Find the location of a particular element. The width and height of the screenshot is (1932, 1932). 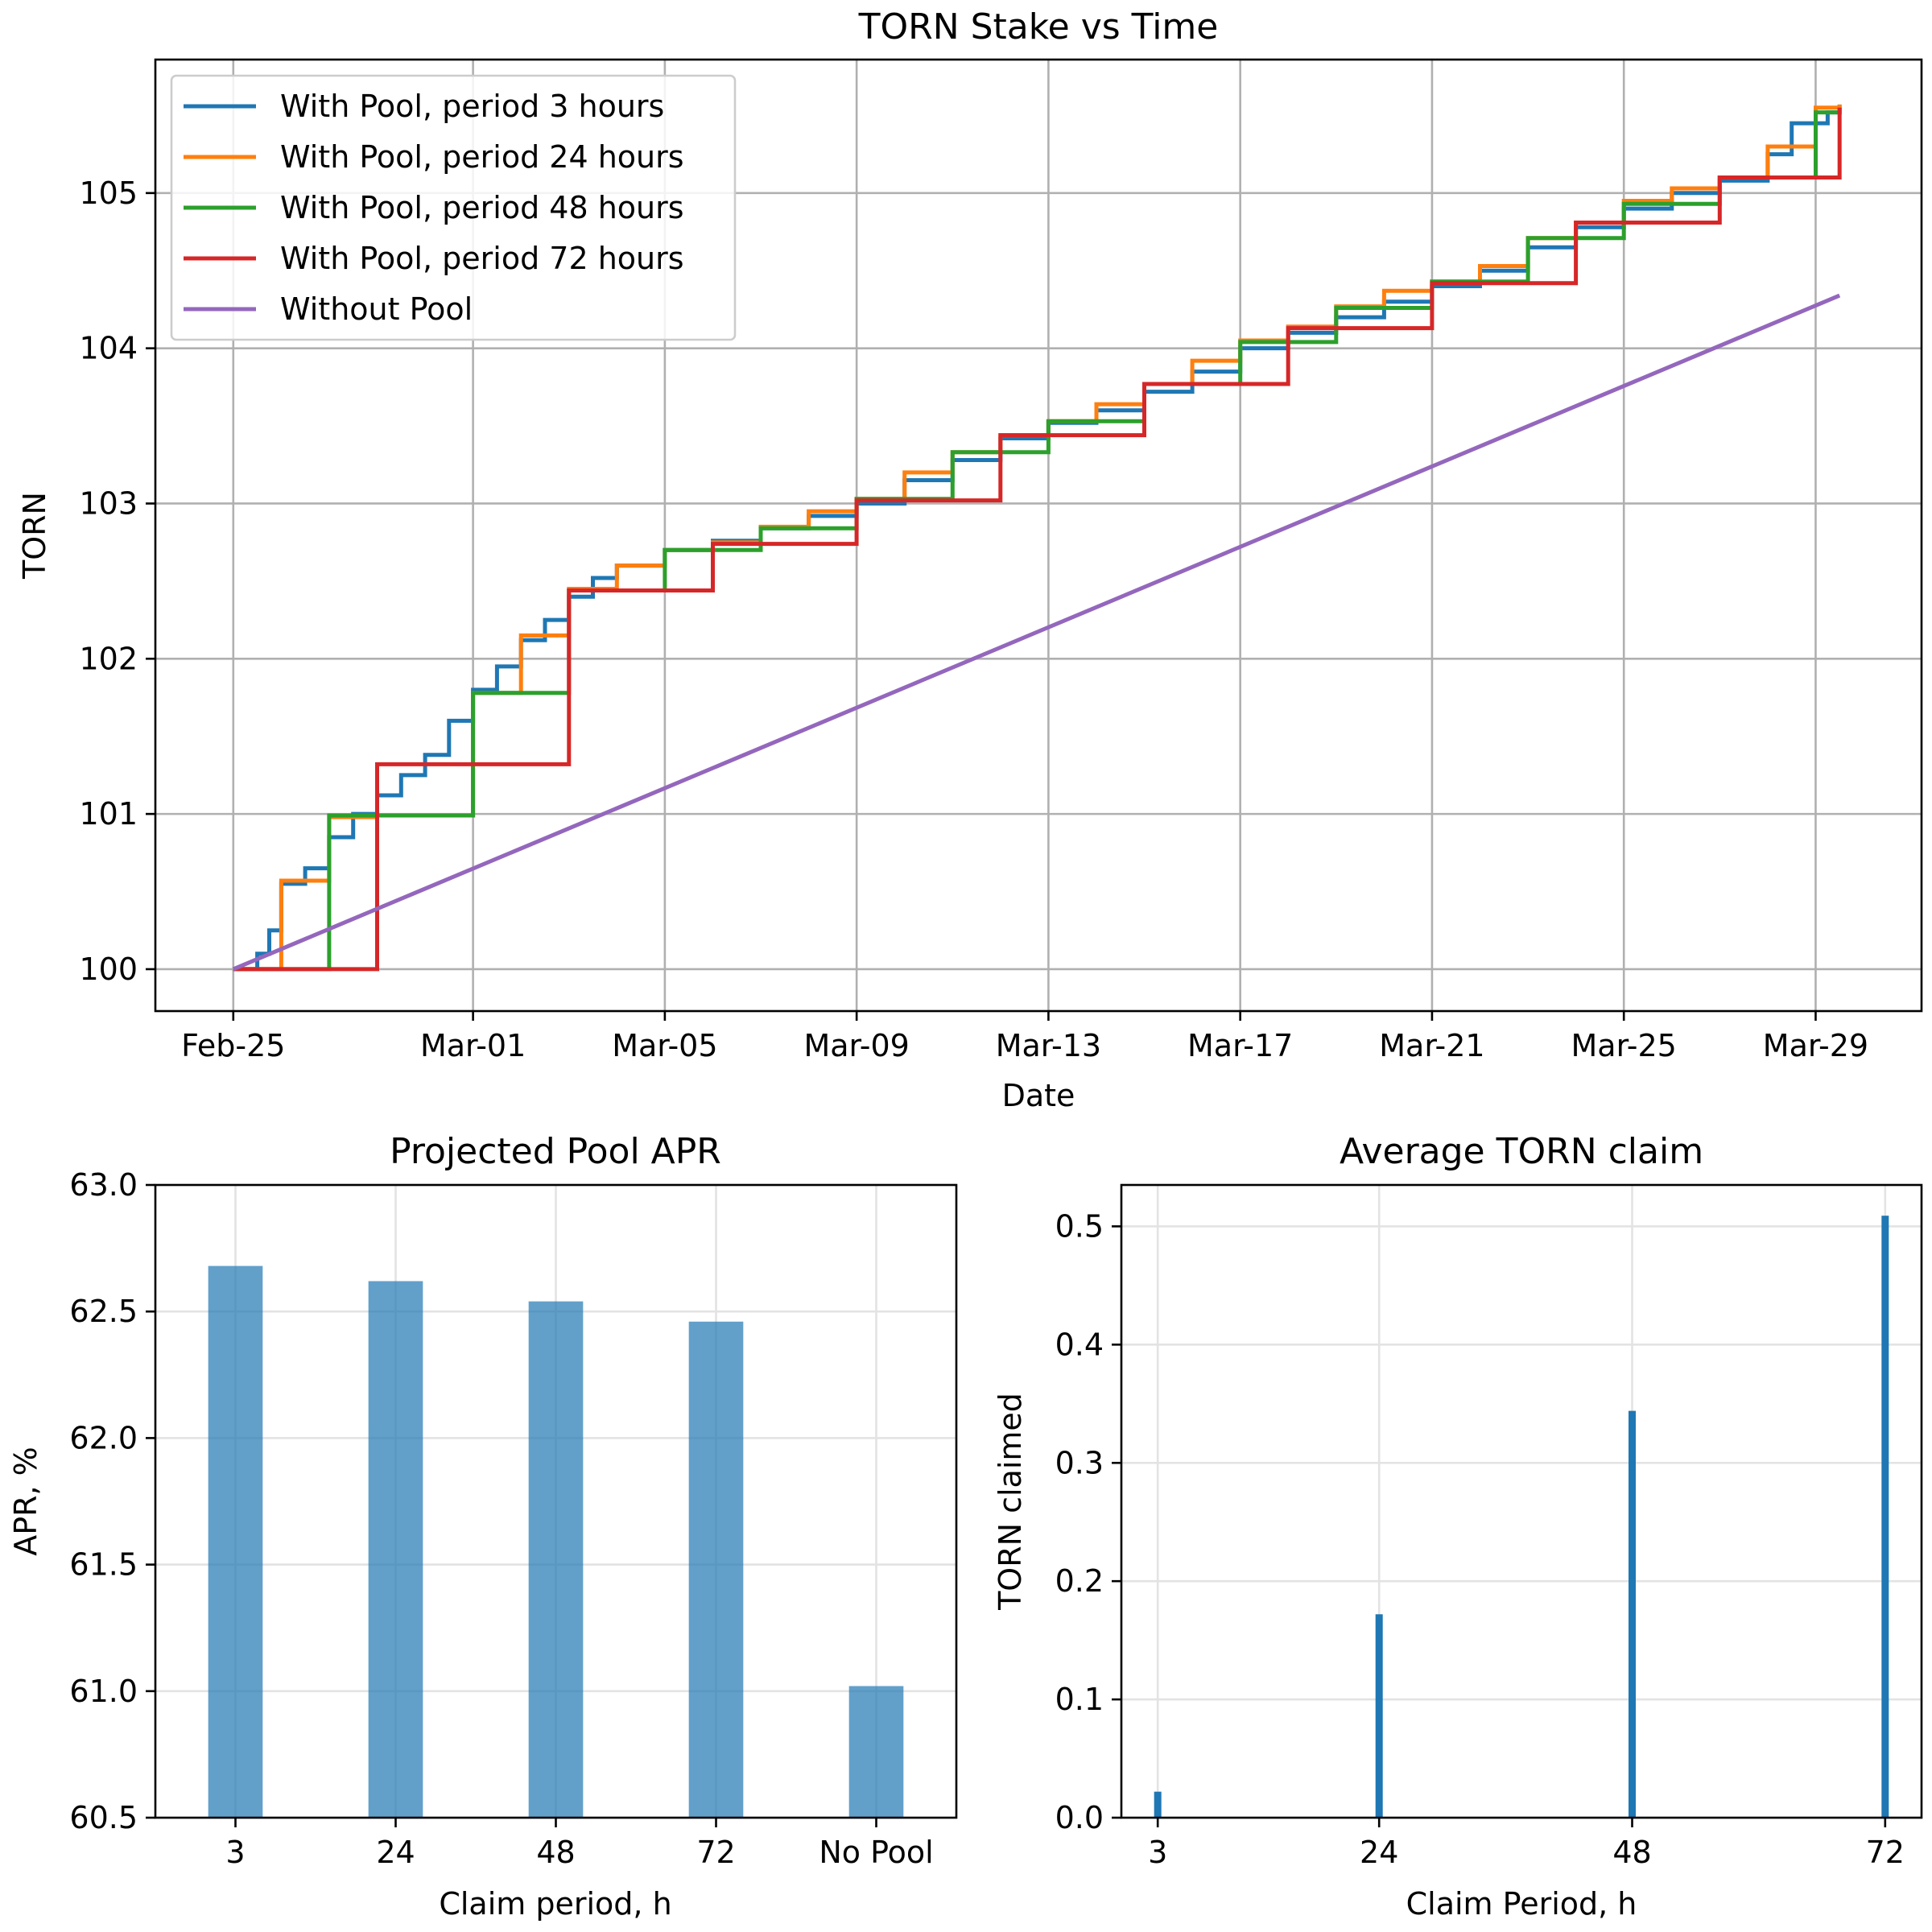

bar-no-pool is located at coordinates (876, 1752).